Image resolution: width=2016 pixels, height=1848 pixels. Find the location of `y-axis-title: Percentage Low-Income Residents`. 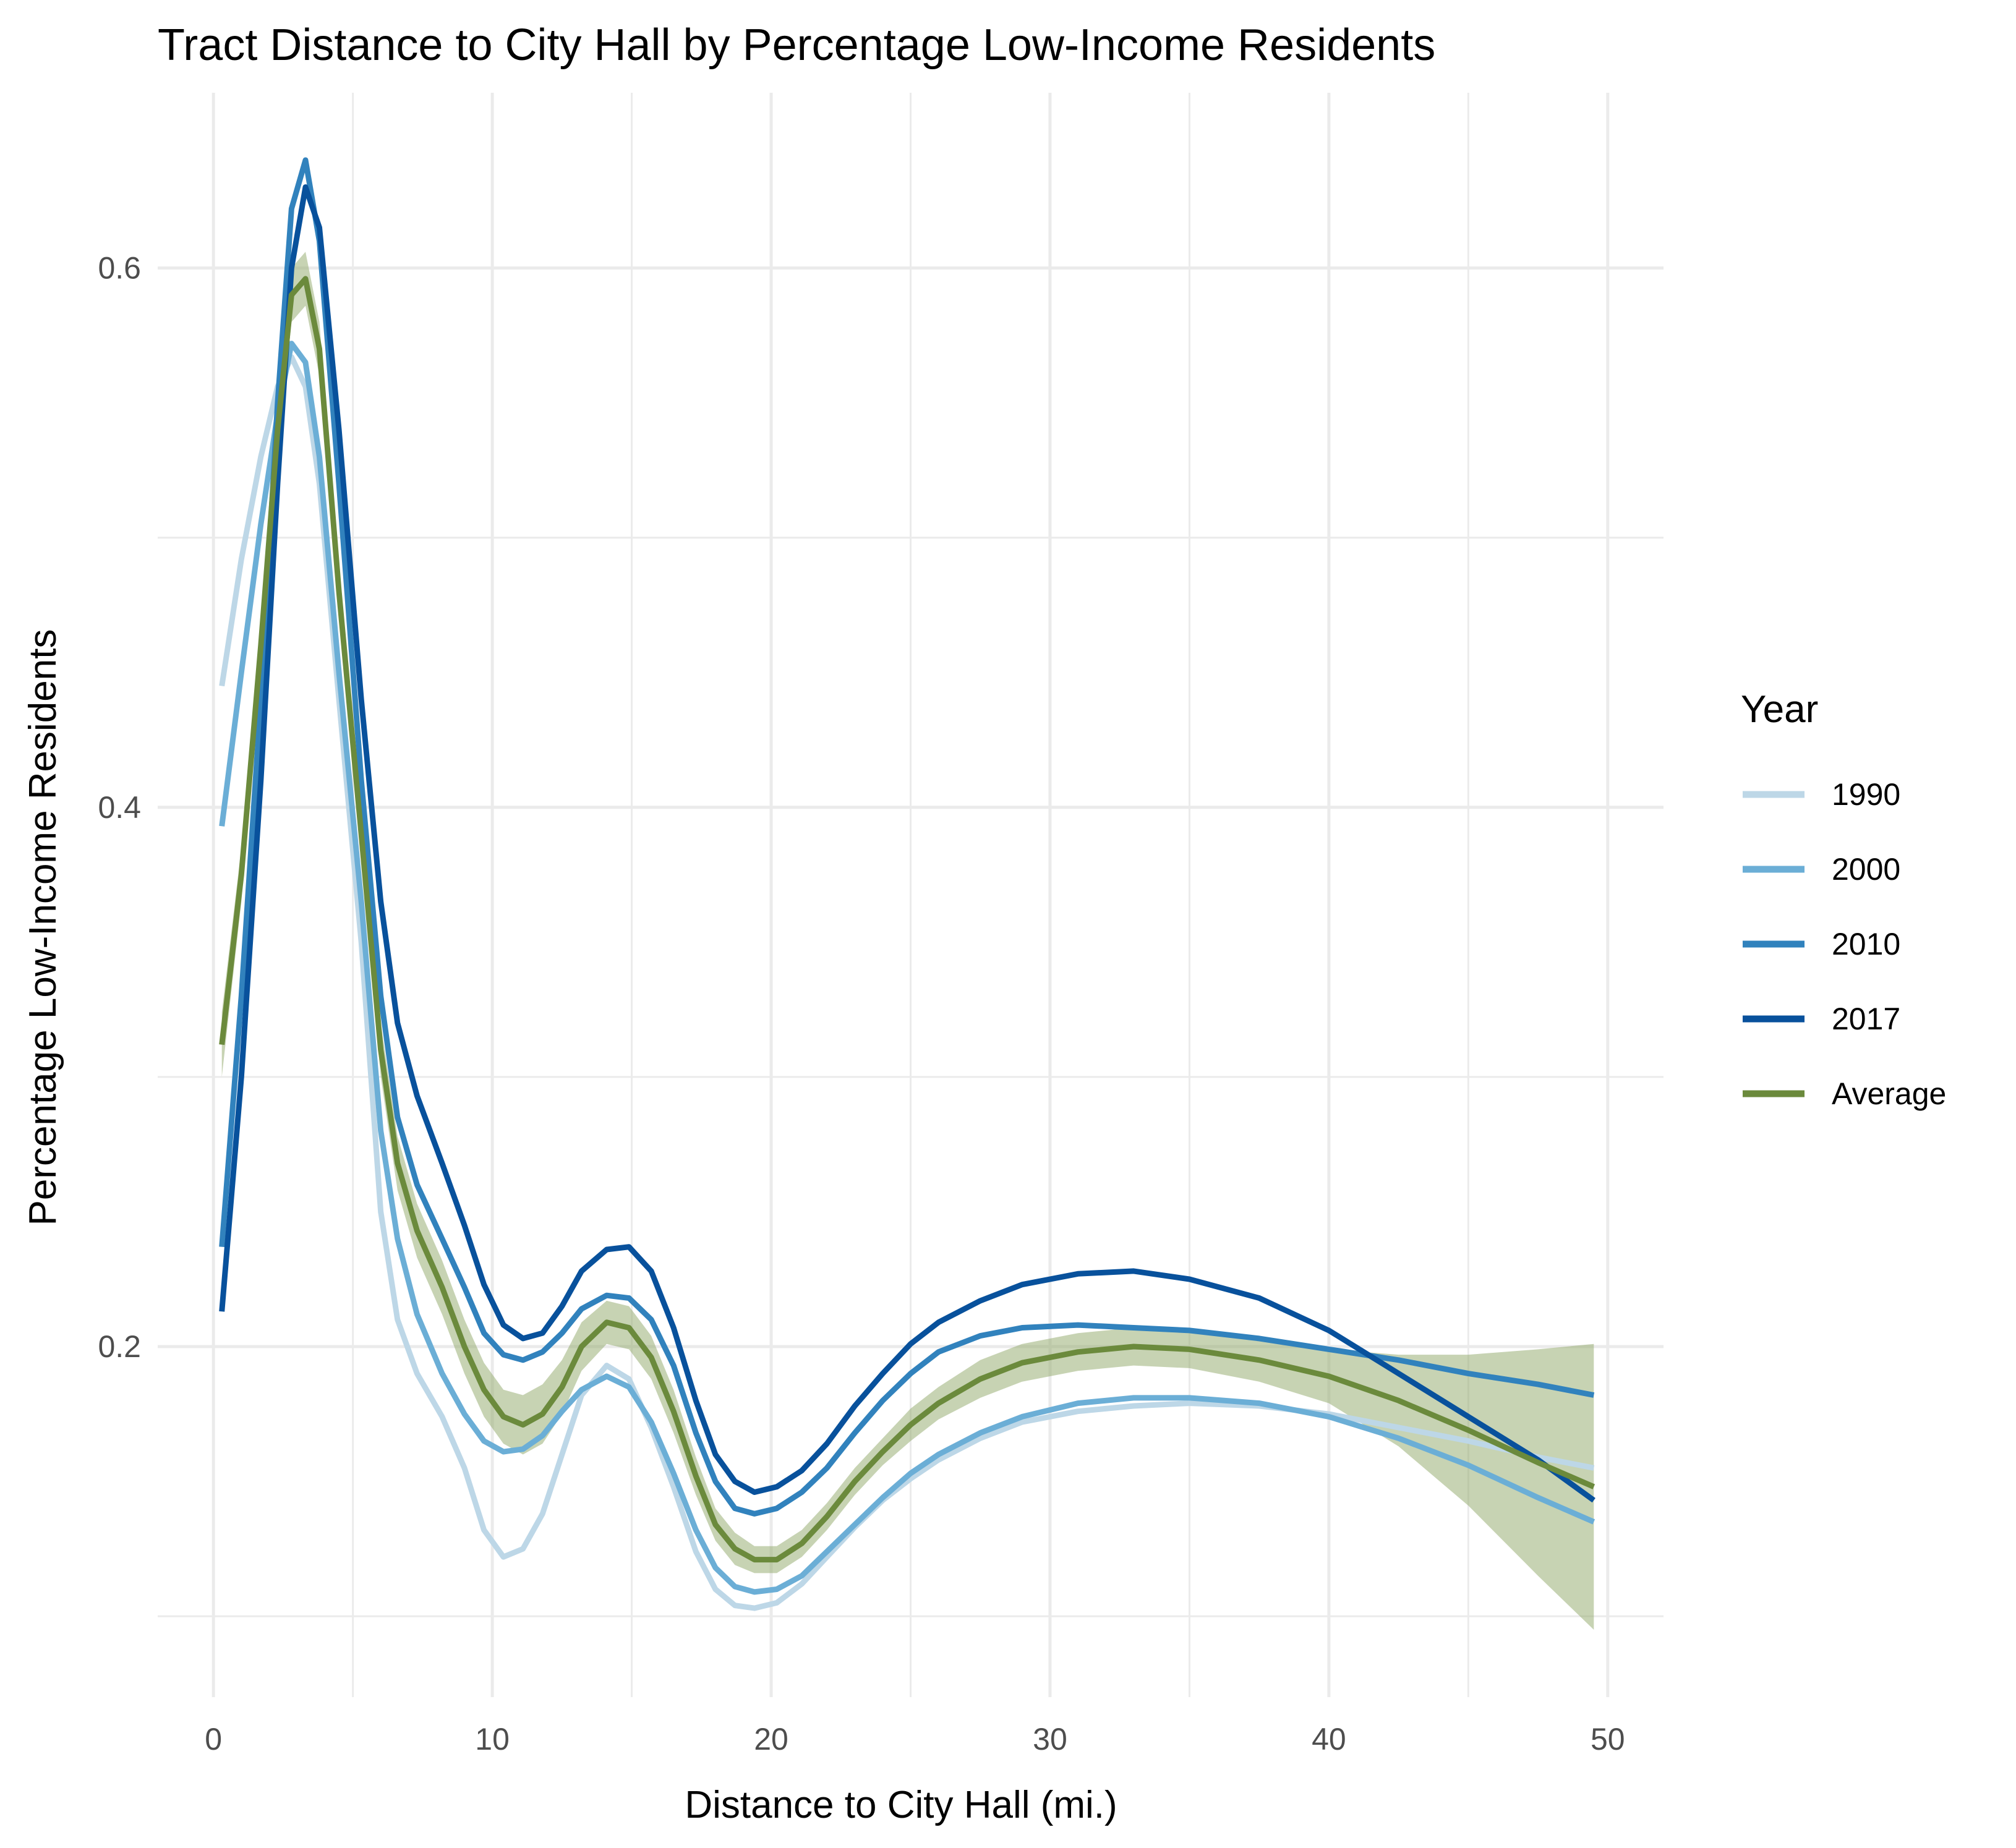

y-axis-title: Percentage Low-Income Residents is located at coordinates (43, 927).